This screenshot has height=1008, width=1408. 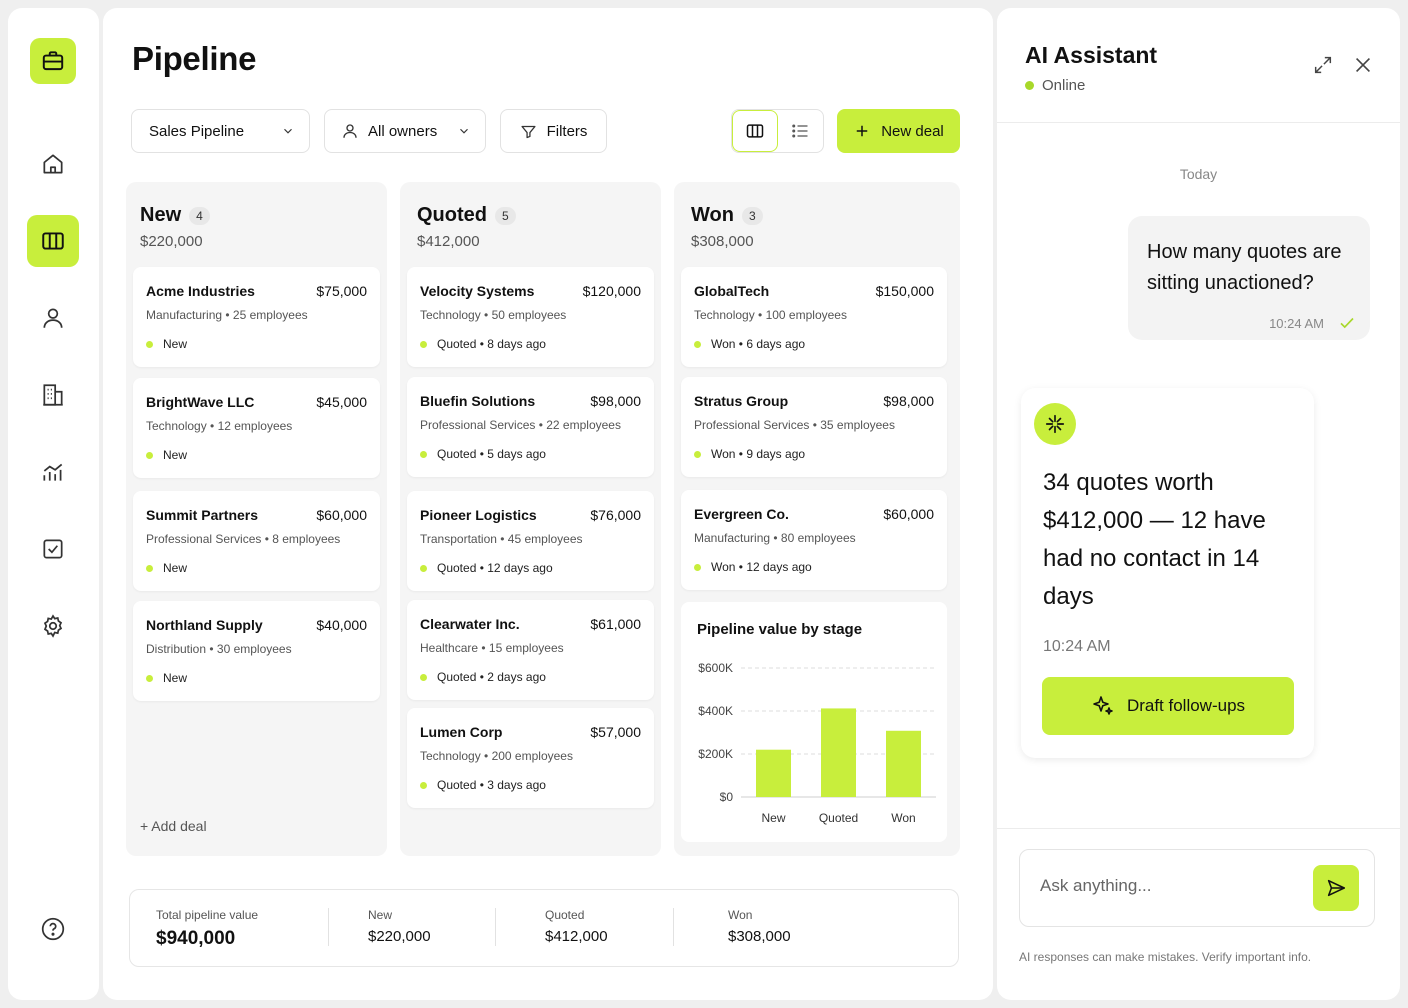 What do you see at coordinates (553, 131) in the screenshot?
I see `filters-button: Filters` at bounding box center [553, 131].